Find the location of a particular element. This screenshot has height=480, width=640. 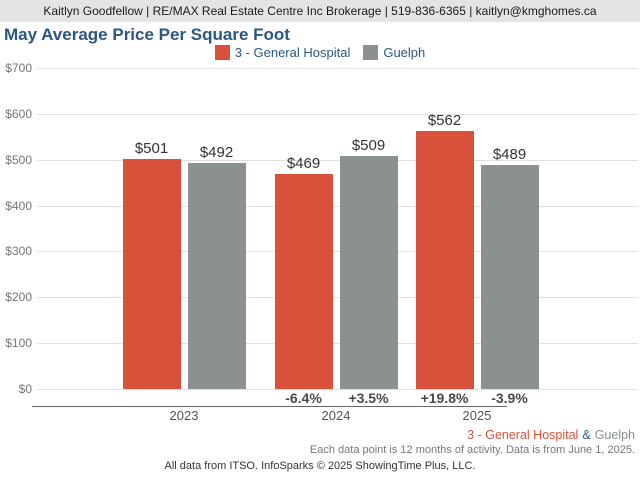

legend-item-guelph: Guelph is located at coordinates (394, 52).